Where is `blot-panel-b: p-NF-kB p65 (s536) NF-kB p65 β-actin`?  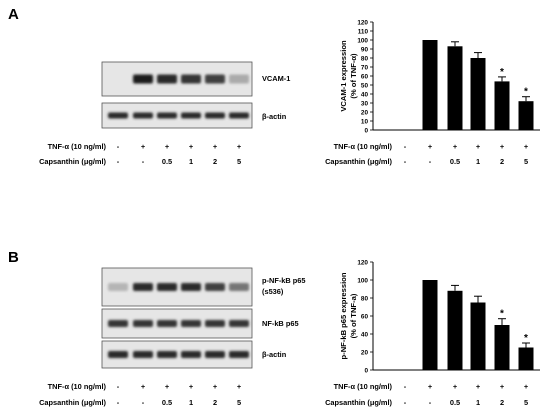 blot-panel-b: p-NF-kB p65 (s536) NF-kB p65 β-actin is located at coordinates (203, 318).